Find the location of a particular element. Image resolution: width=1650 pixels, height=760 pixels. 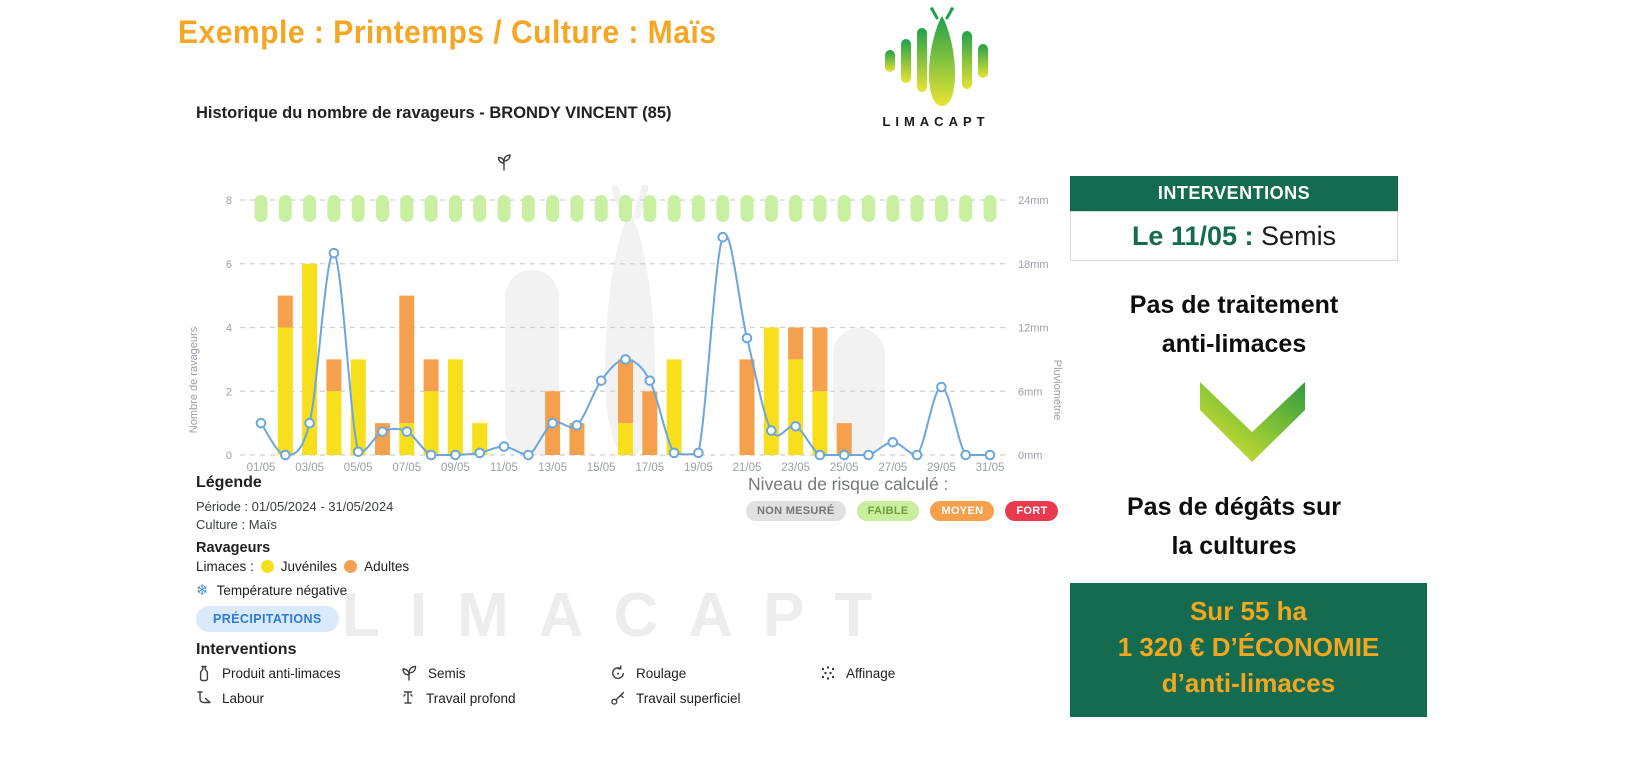

limaces-legend-row: Limaces : Juvéniles Adultes is located at coordinates (302, 566).